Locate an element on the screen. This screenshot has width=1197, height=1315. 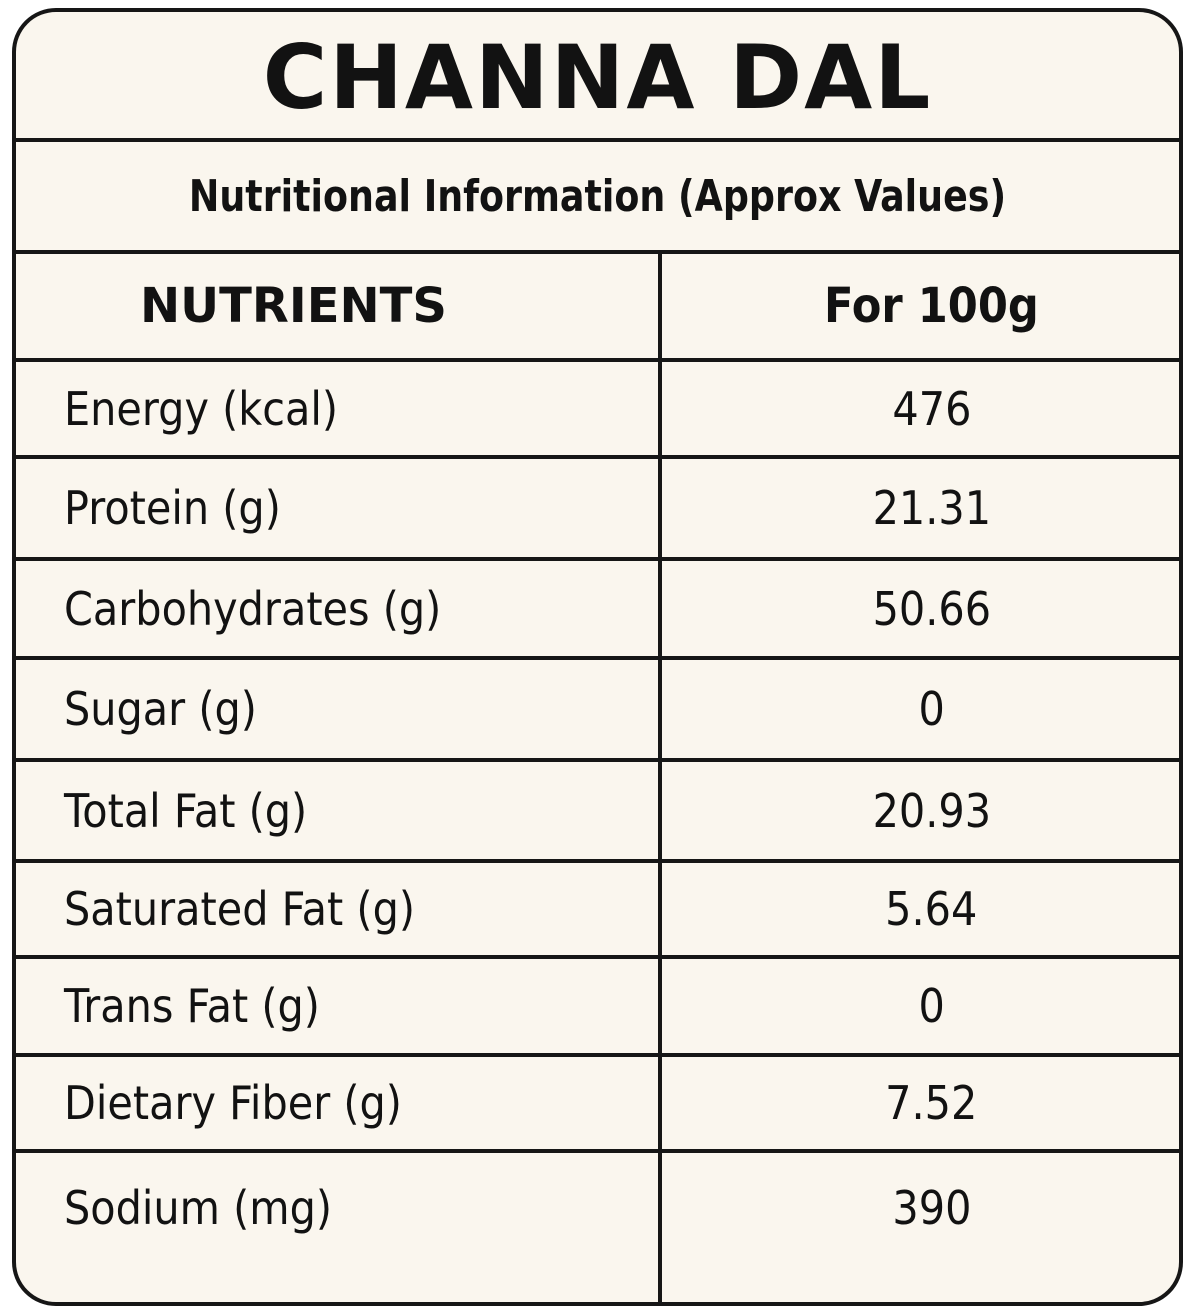
product-title: CHANNA DAL is located at coordinates (597, 77).